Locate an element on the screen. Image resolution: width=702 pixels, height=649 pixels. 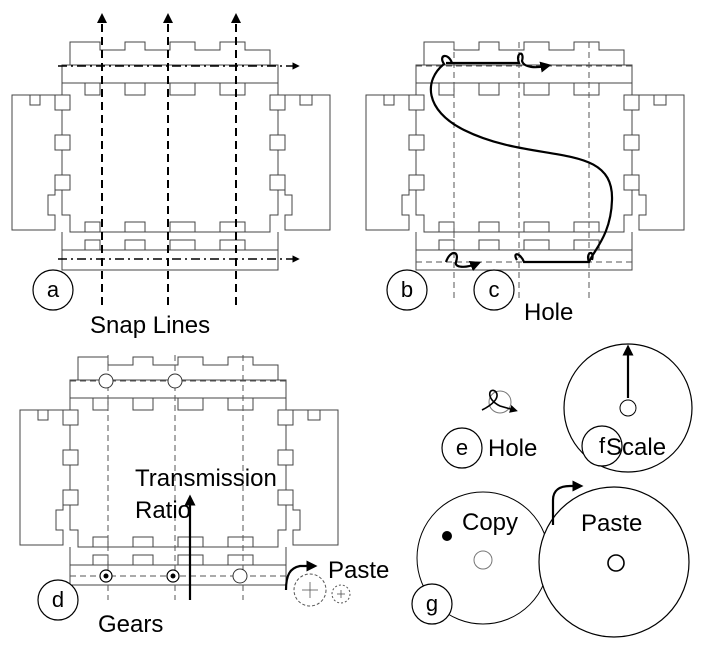
hole-path is located at coordinates (521, 159).